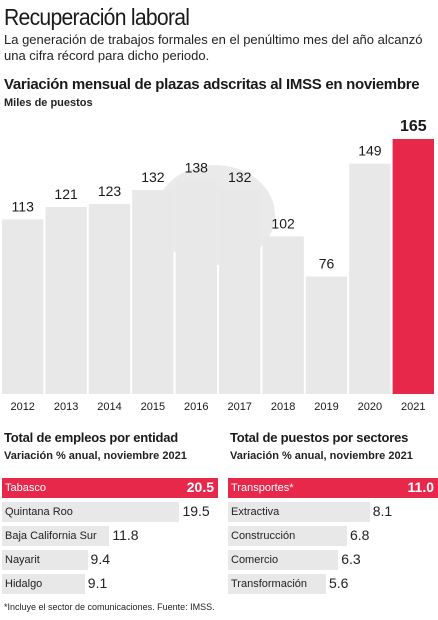 This screenshot has height=620, width=438. What do you see at coordinates (382, 511) in the screenshot?
I see `hbar-value-label: 8.1` at bounding box center [382, 511].